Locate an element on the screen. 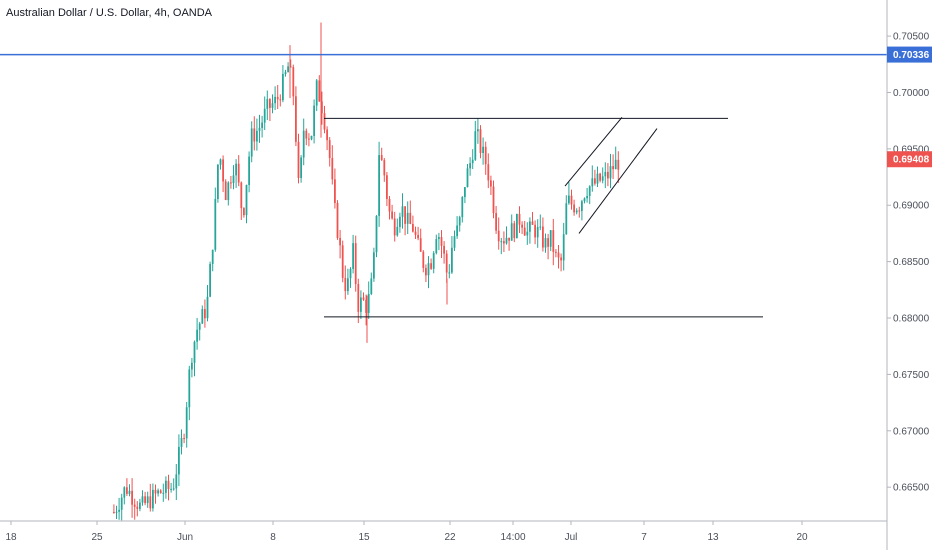 The height and width of the screenshot is (550, 932). horizontal-line-tag: 0.70336 is located at coordinates (909, 54).